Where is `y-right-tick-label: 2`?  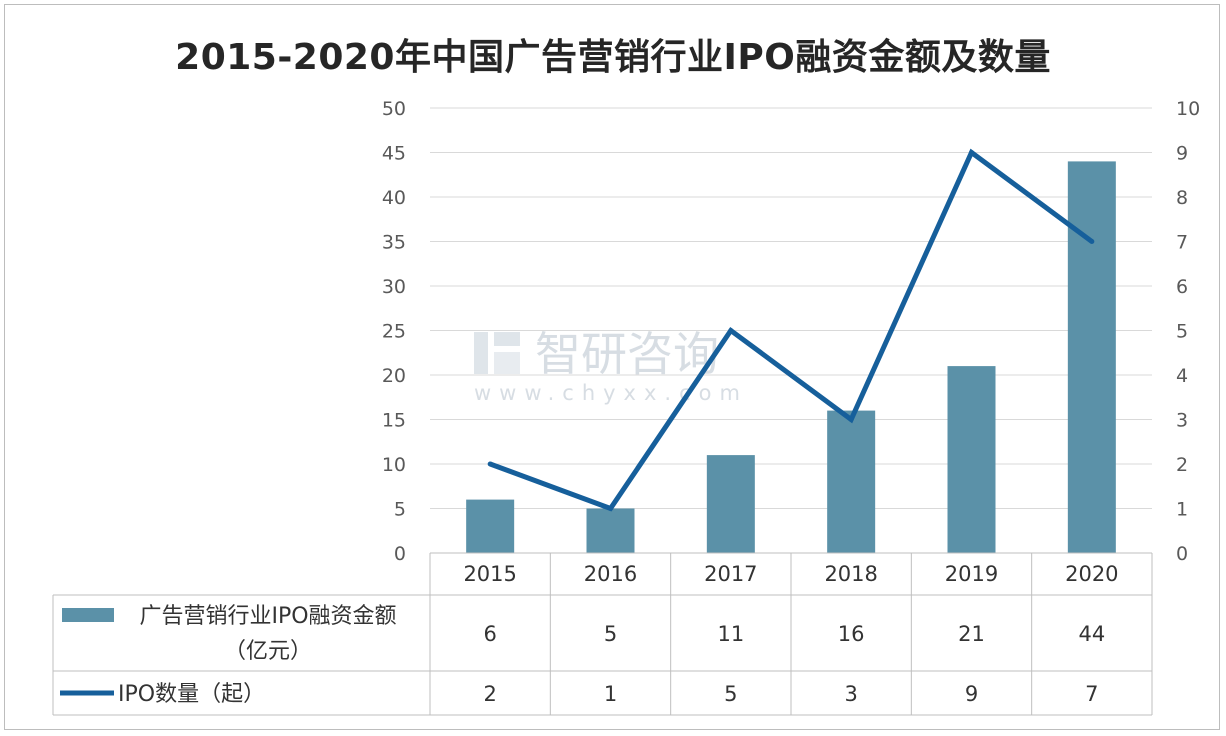
y-right-tick-label: 2 is located at coordinates (1182, 465).